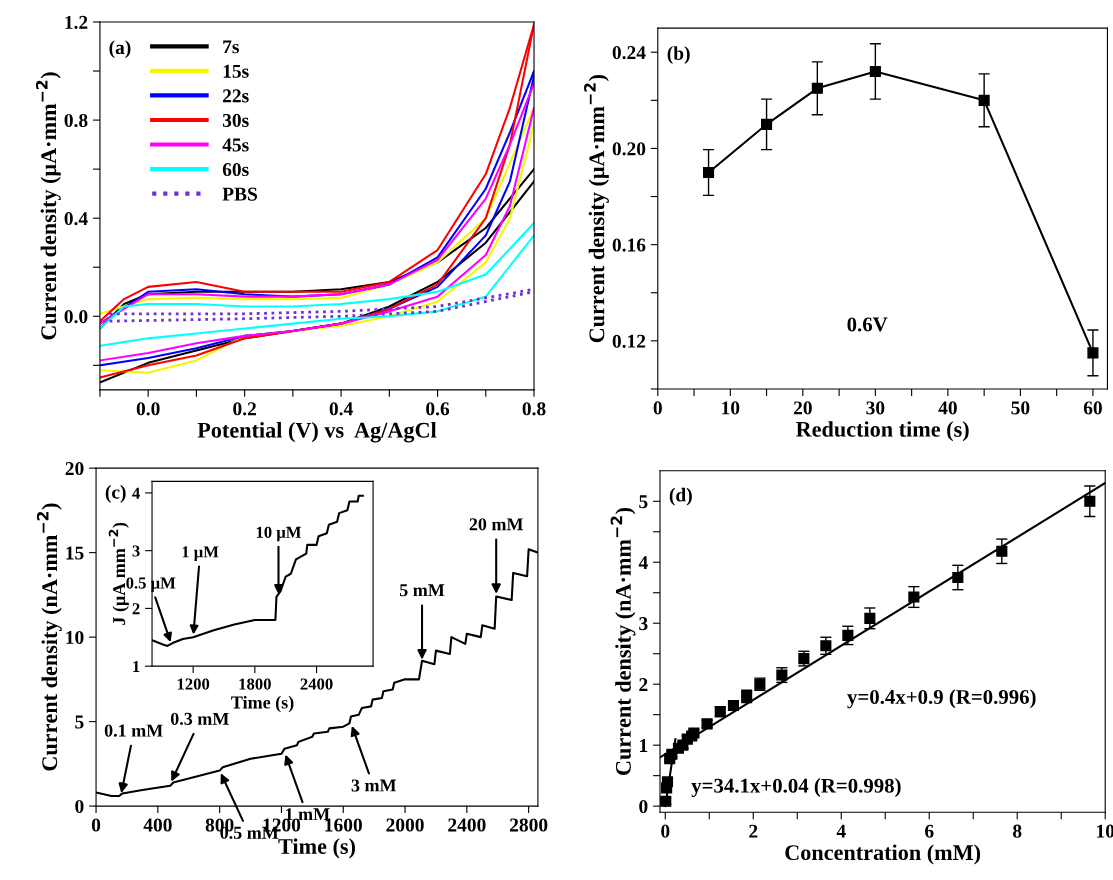 The image size is (1113, 880). What do you see at coordinates (199, 718) in the screenshot?
I see `annotation: 0.3 mM` at bounding box center [199, 718].